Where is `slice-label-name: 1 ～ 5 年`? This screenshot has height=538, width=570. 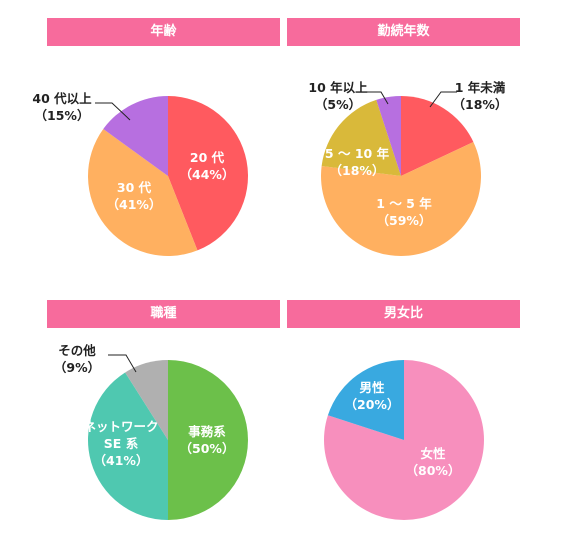
slice-label-name: 1 ～ 5 年 is located at coordinates (404, 203).